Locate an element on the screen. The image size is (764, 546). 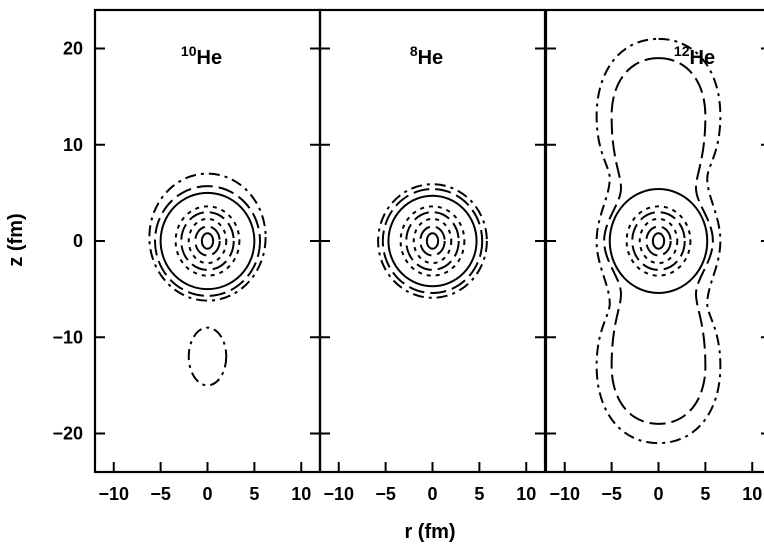
y-tick-label: −20 is located at coordinates (67, 434).